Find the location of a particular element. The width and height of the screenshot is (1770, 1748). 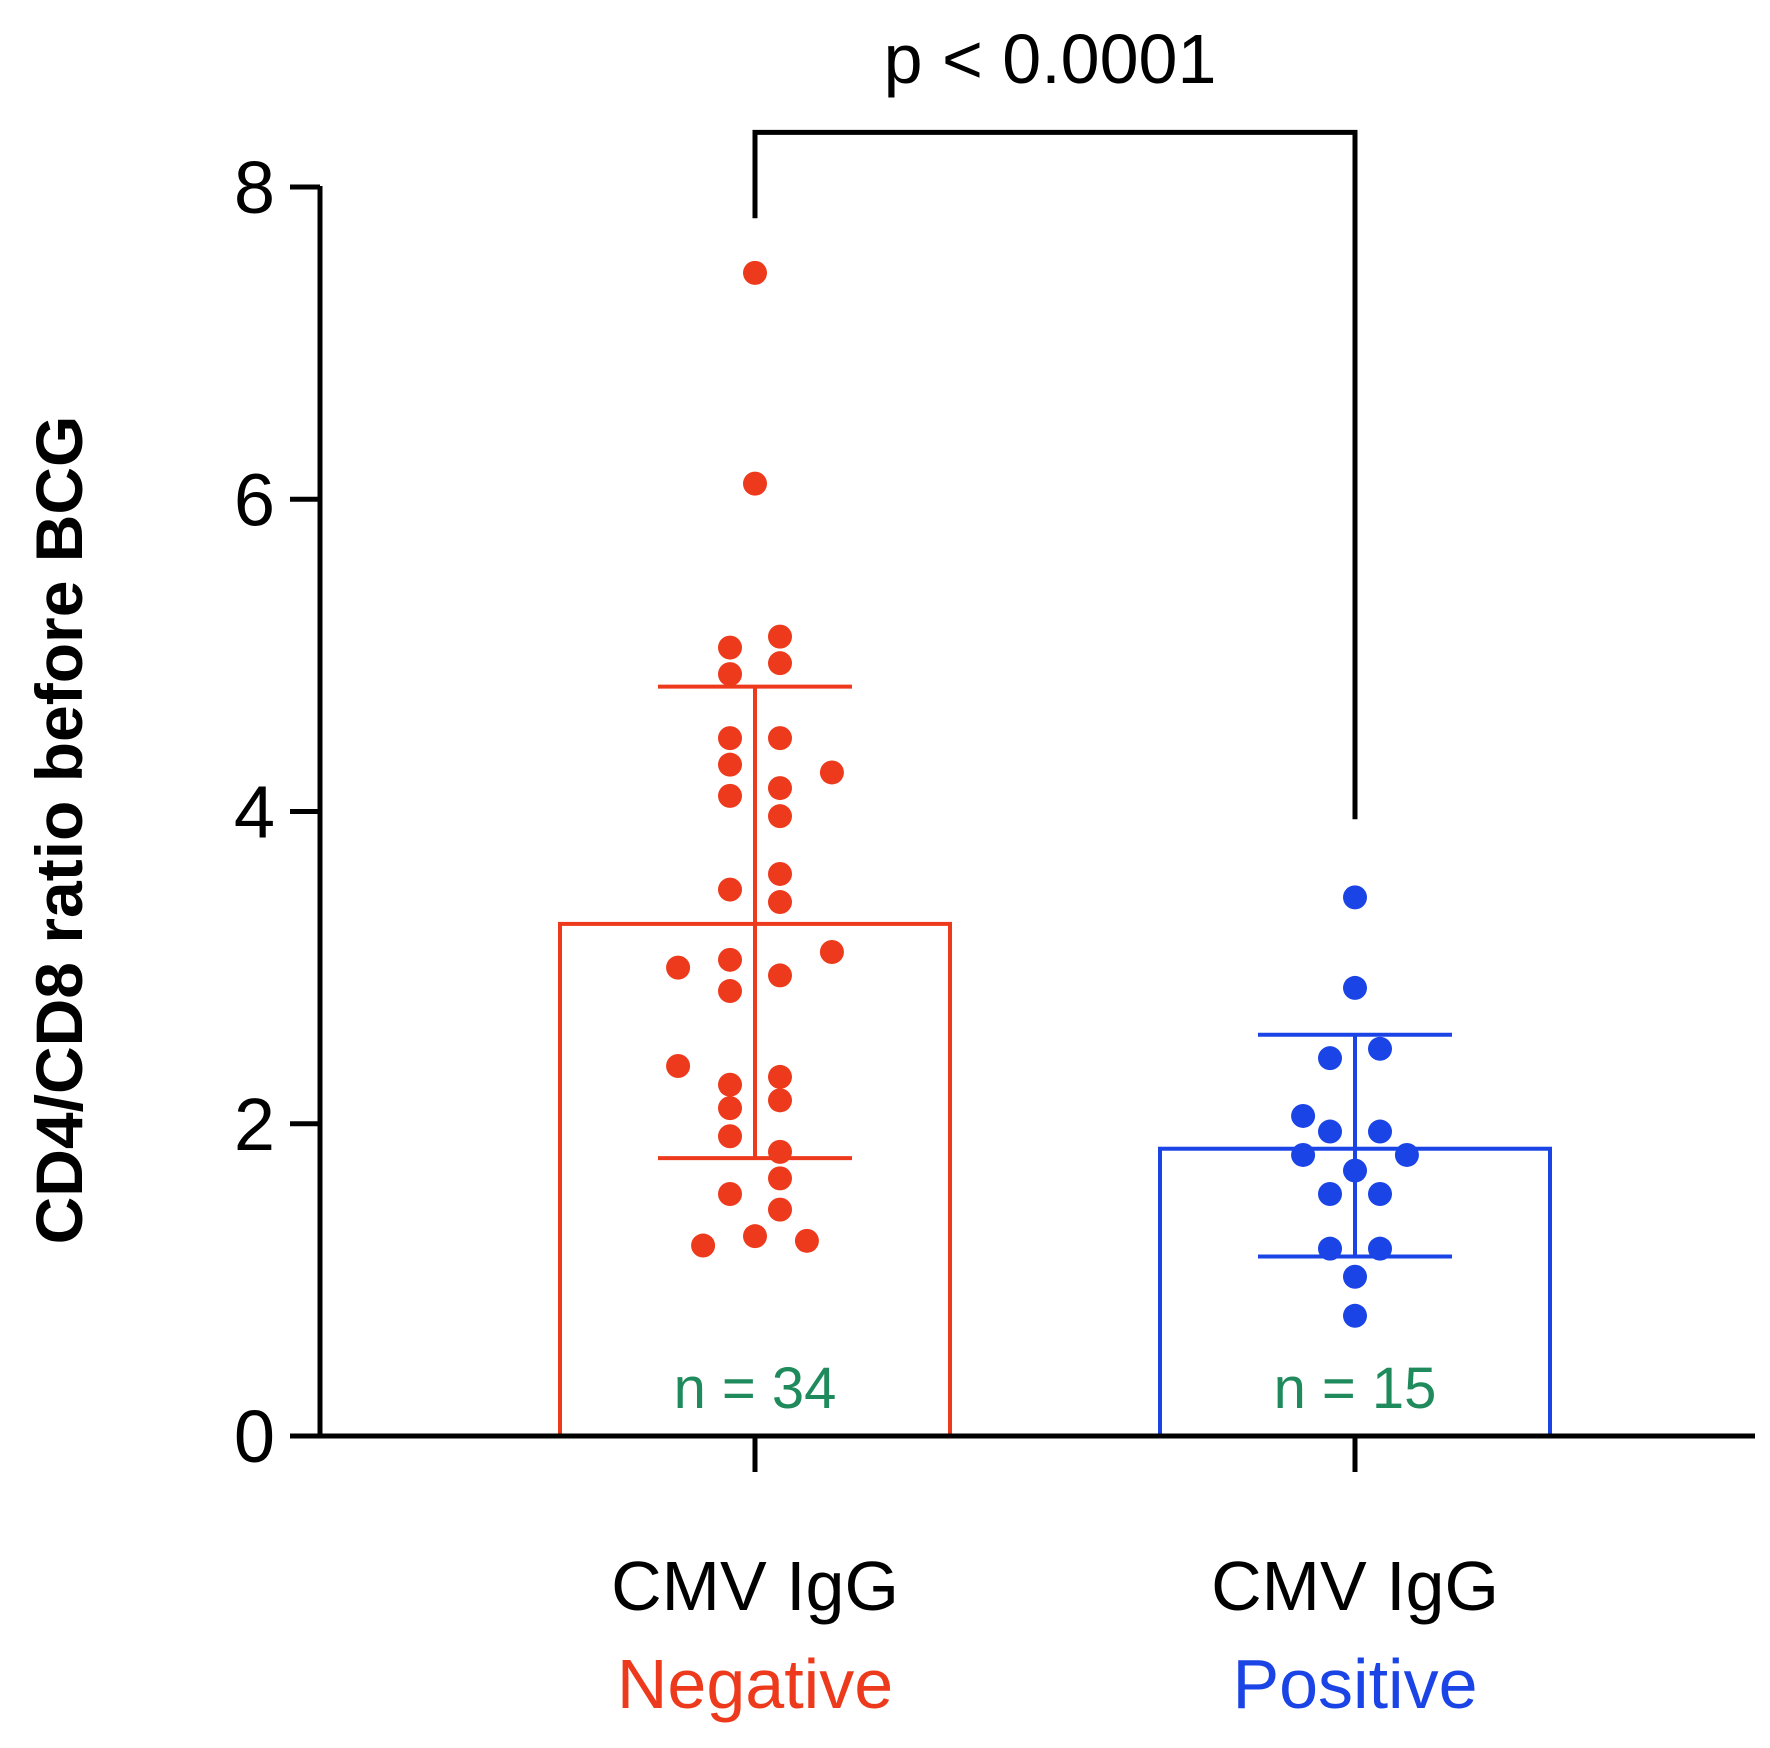

error-bars-layer is located at coordinates (1055, 971).